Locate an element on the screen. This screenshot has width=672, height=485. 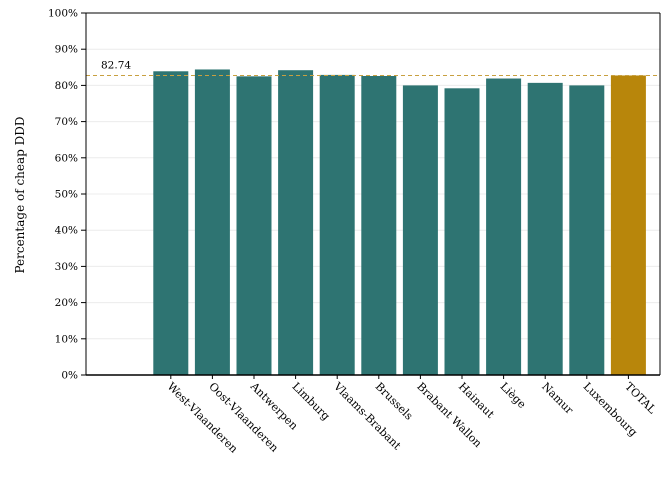
y-tick-label: 40% is located at coordinates (66, 231).